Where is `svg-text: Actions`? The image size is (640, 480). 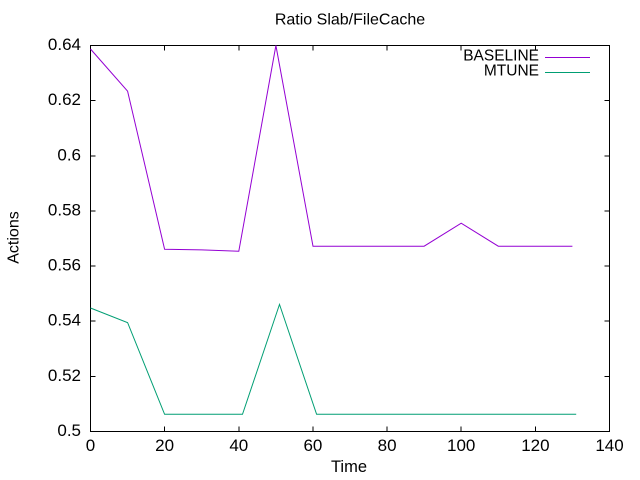
svg-text: Actions is located at coordinates (14, 237).